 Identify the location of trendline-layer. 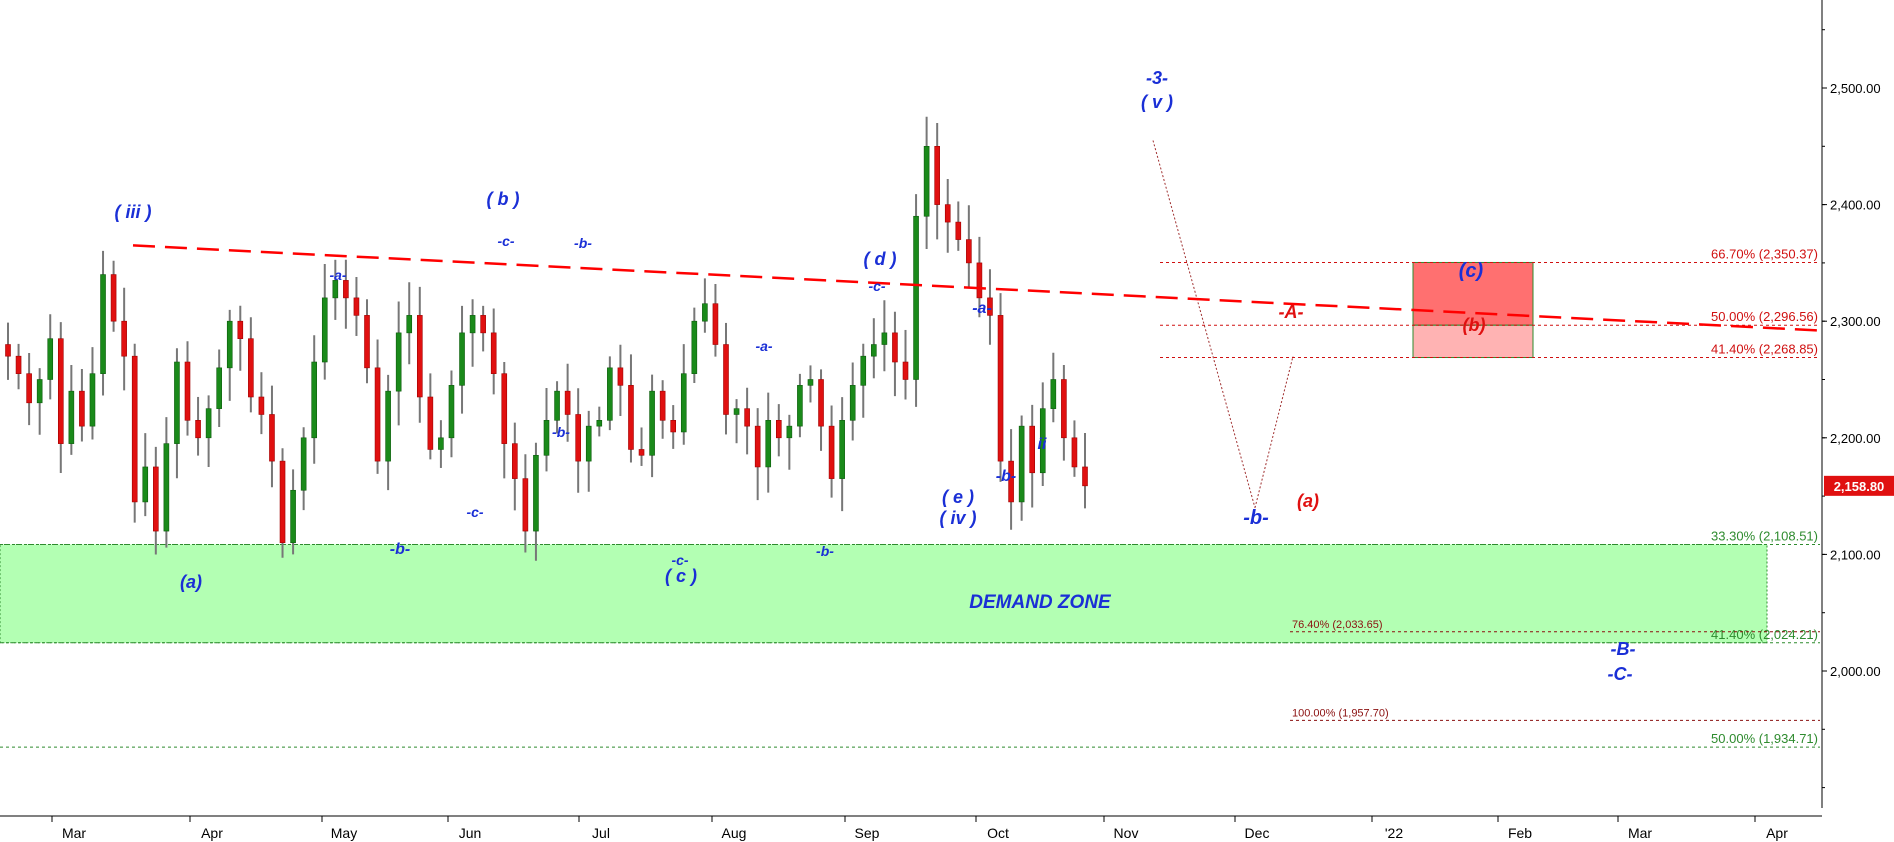
(976, 288).